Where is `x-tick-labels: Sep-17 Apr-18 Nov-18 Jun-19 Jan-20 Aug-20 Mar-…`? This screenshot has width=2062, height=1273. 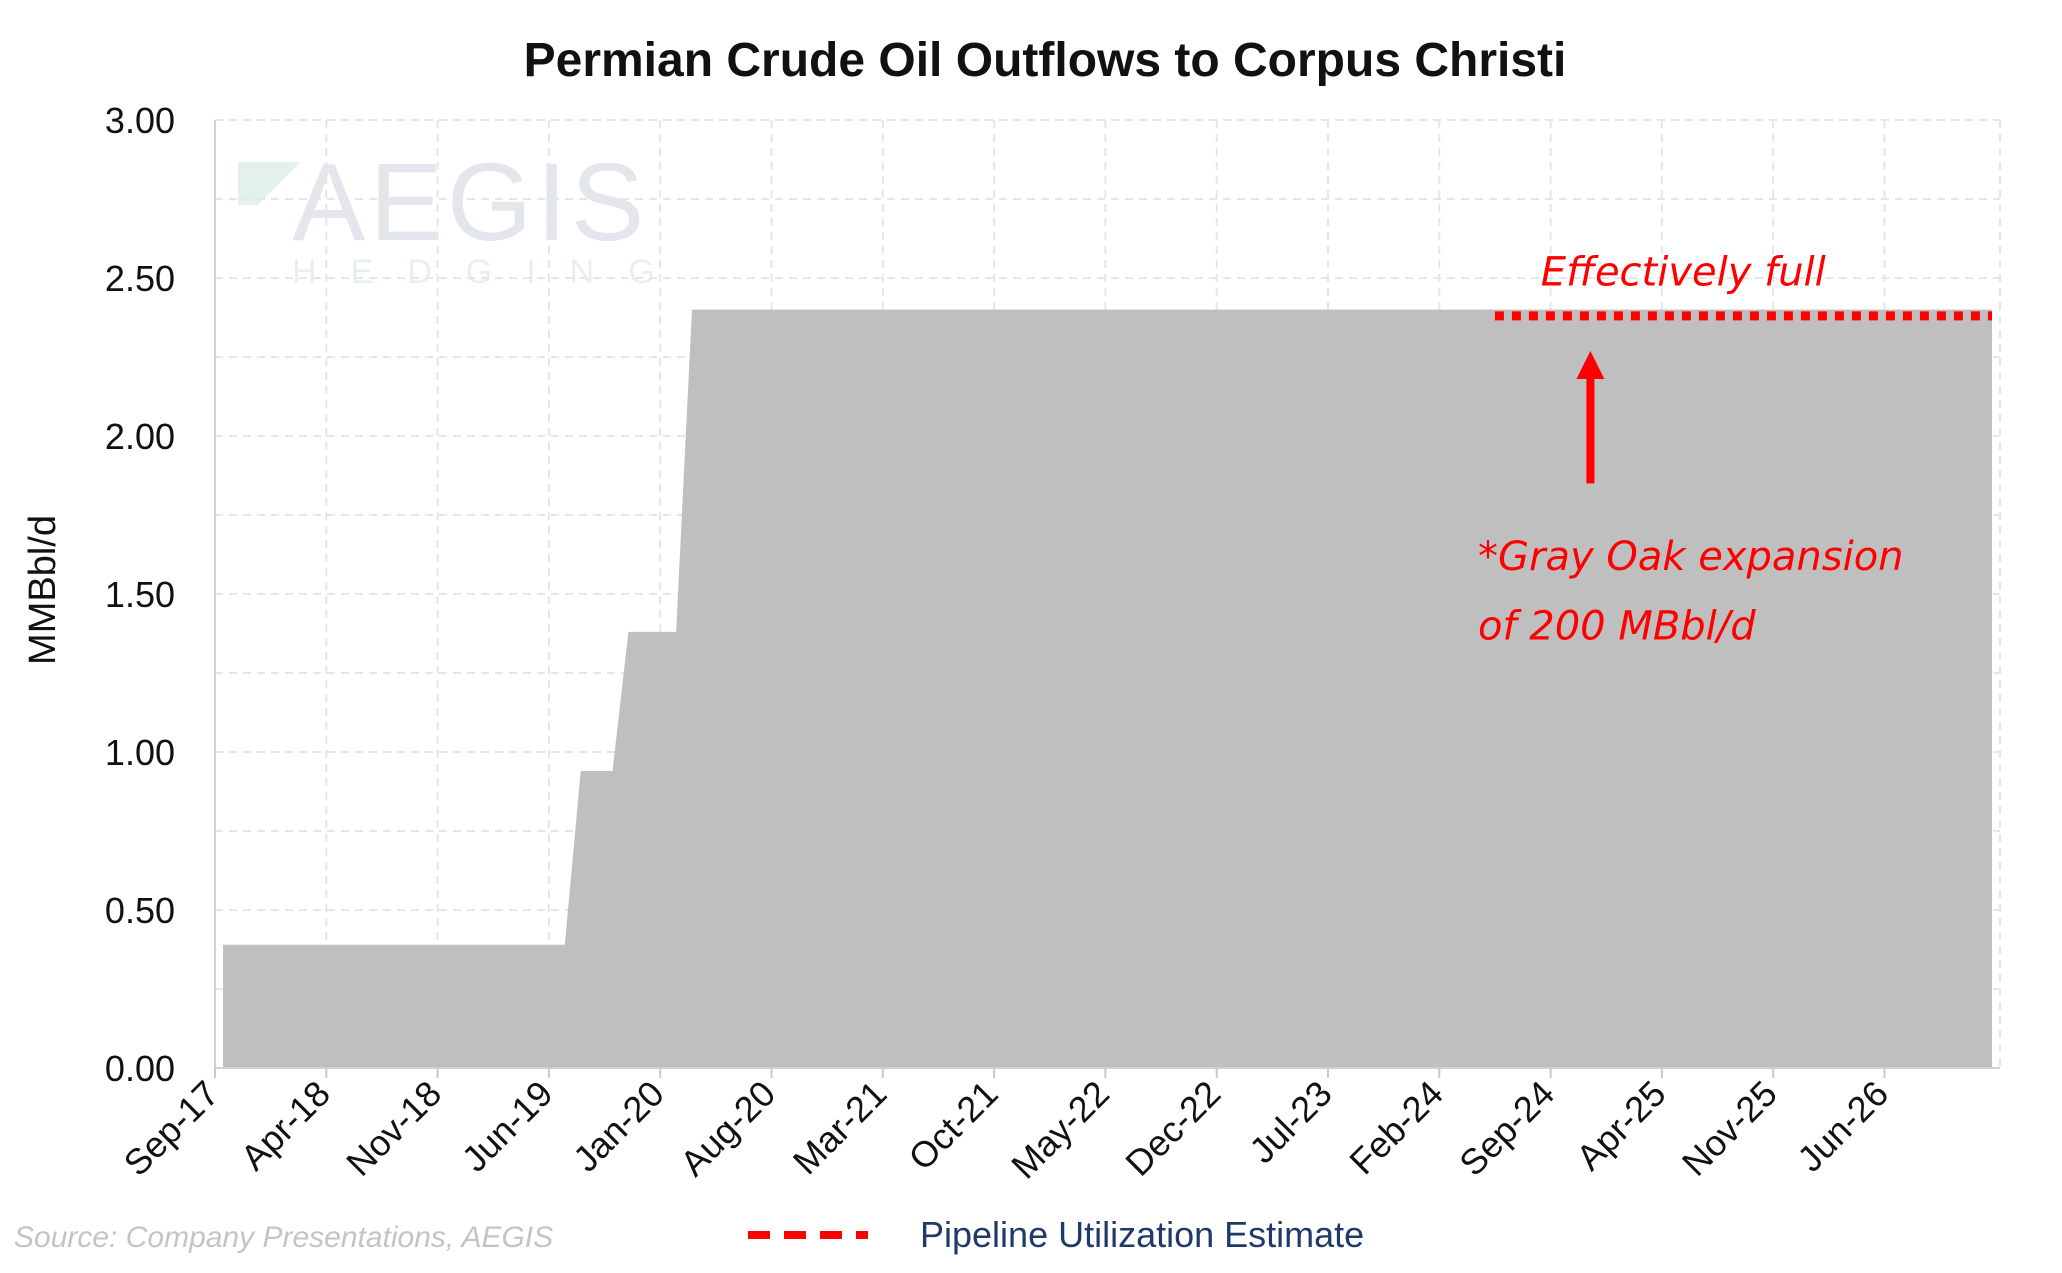 x-tick-labels: Sep-17 Apr-18 Nov-18 Jun-19 Jan-20 Aug-20 Mar-… is located at coordinates (1006, 1130).